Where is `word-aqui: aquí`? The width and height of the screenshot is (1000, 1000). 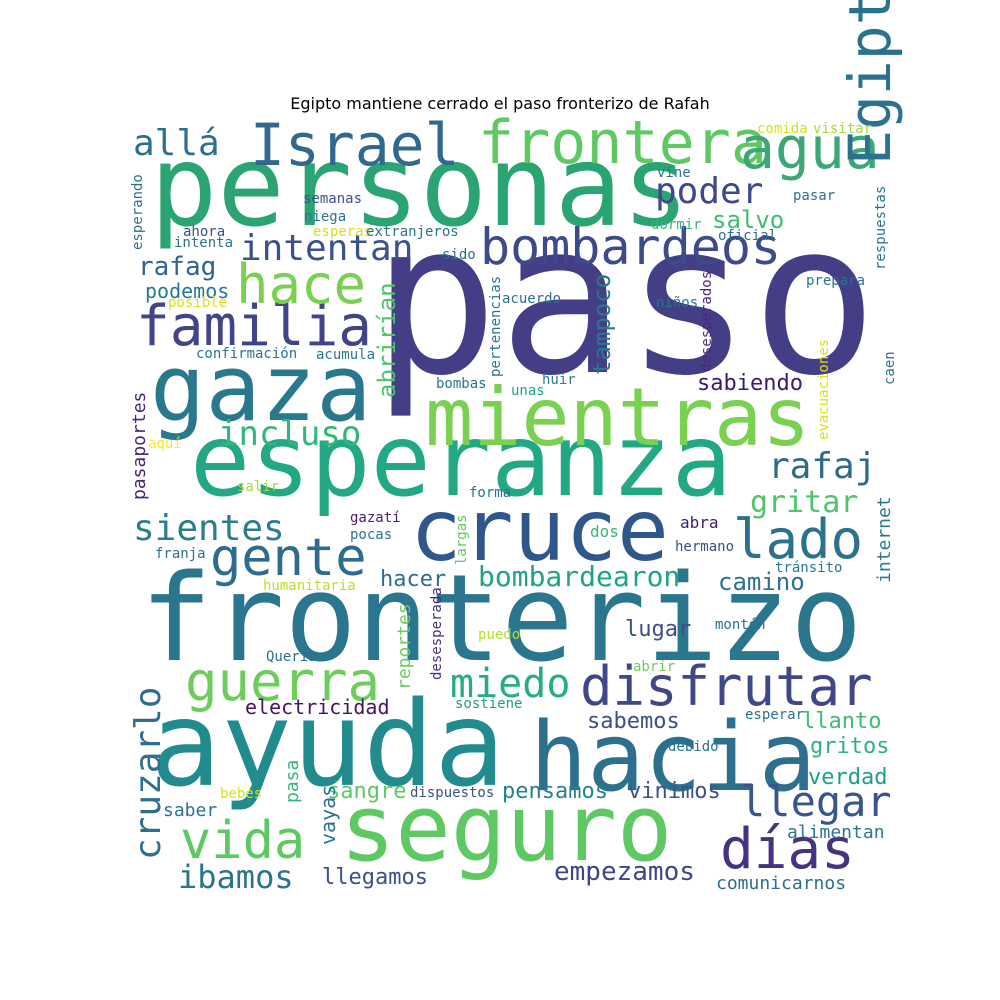
word-aqui: aquí is located at coordinates (165, 444).